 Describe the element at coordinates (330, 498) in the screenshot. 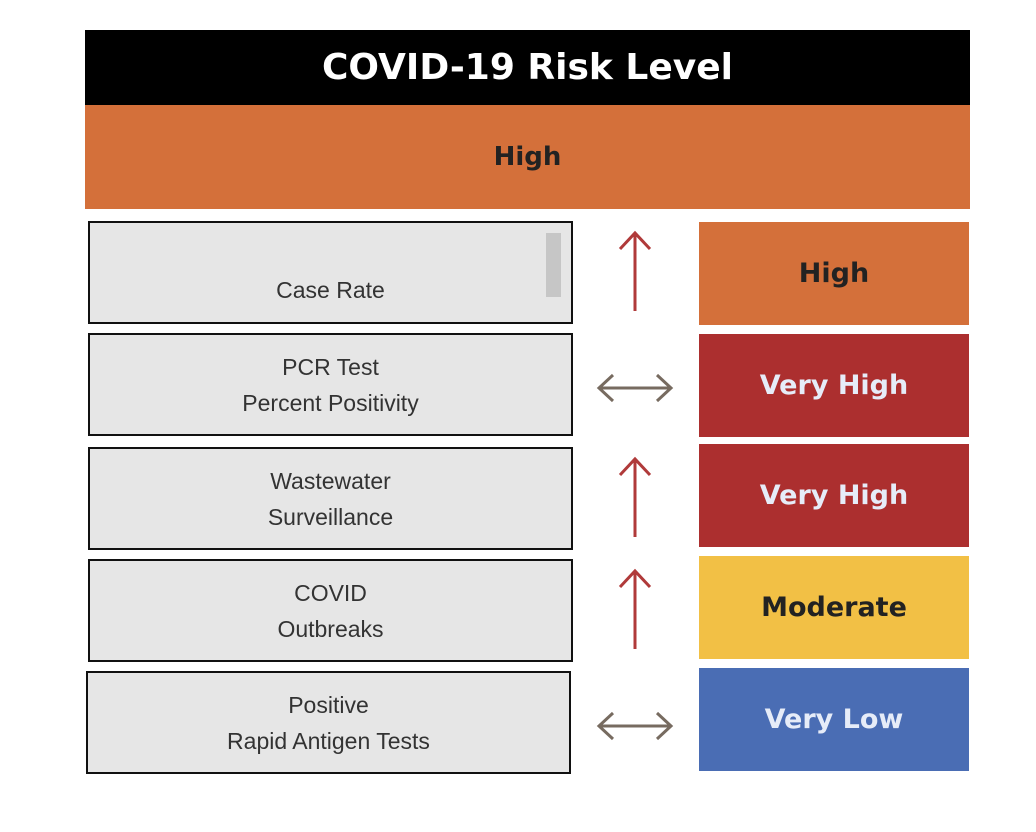

I see `metric-box: Wastewater Surveillance` at that location.